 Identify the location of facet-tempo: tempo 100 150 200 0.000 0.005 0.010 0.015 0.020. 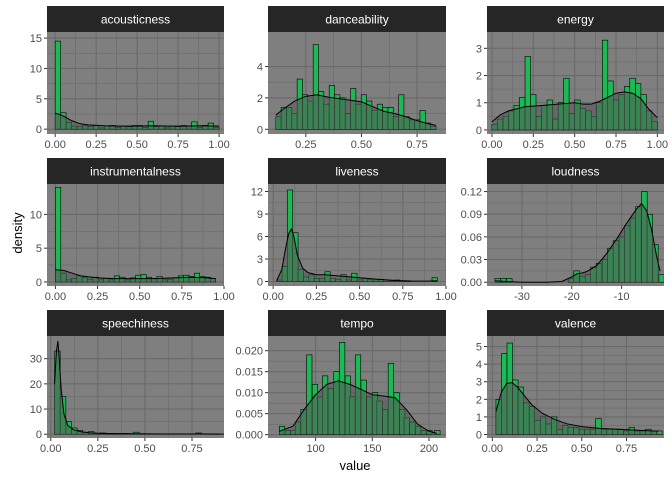
(340, 382).